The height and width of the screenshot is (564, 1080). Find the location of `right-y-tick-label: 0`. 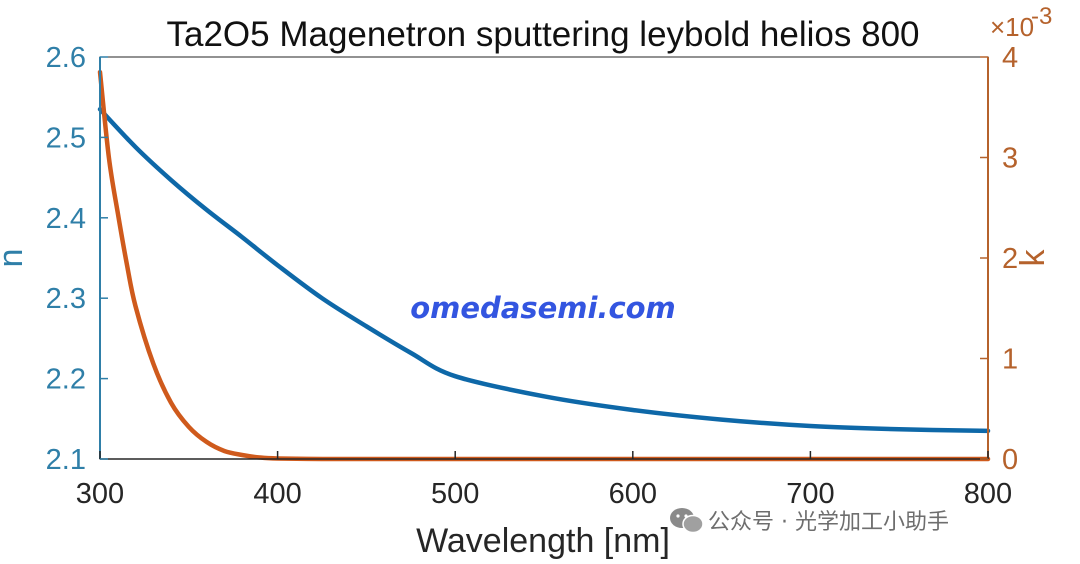

right-y-tick-label: 0 is located at coordinates (1010, 460).